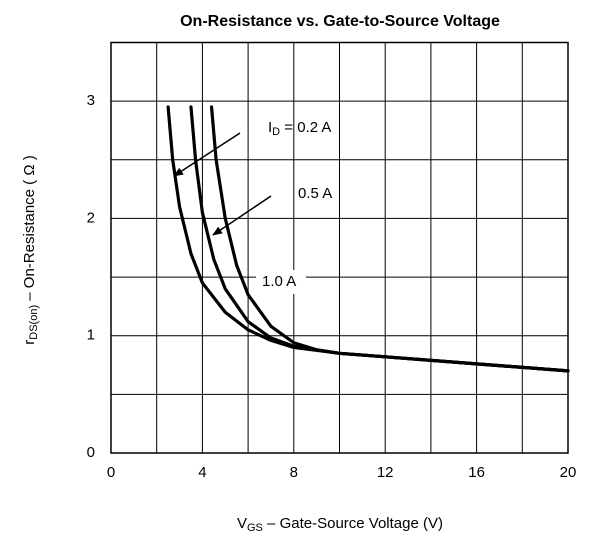 This screenshot has width=589, height=539. I want to click on y-axis-label: rDS(on) – On-Resistance ( Ω ), so click(30, 249).